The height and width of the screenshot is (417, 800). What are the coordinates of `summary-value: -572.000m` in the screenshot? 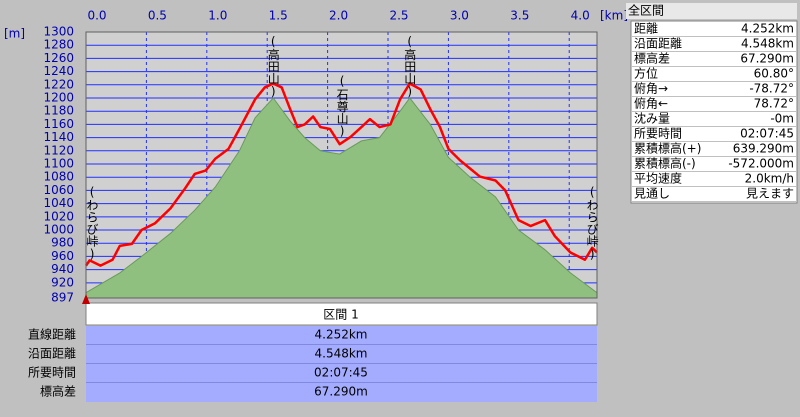 It's located at (761, 164).